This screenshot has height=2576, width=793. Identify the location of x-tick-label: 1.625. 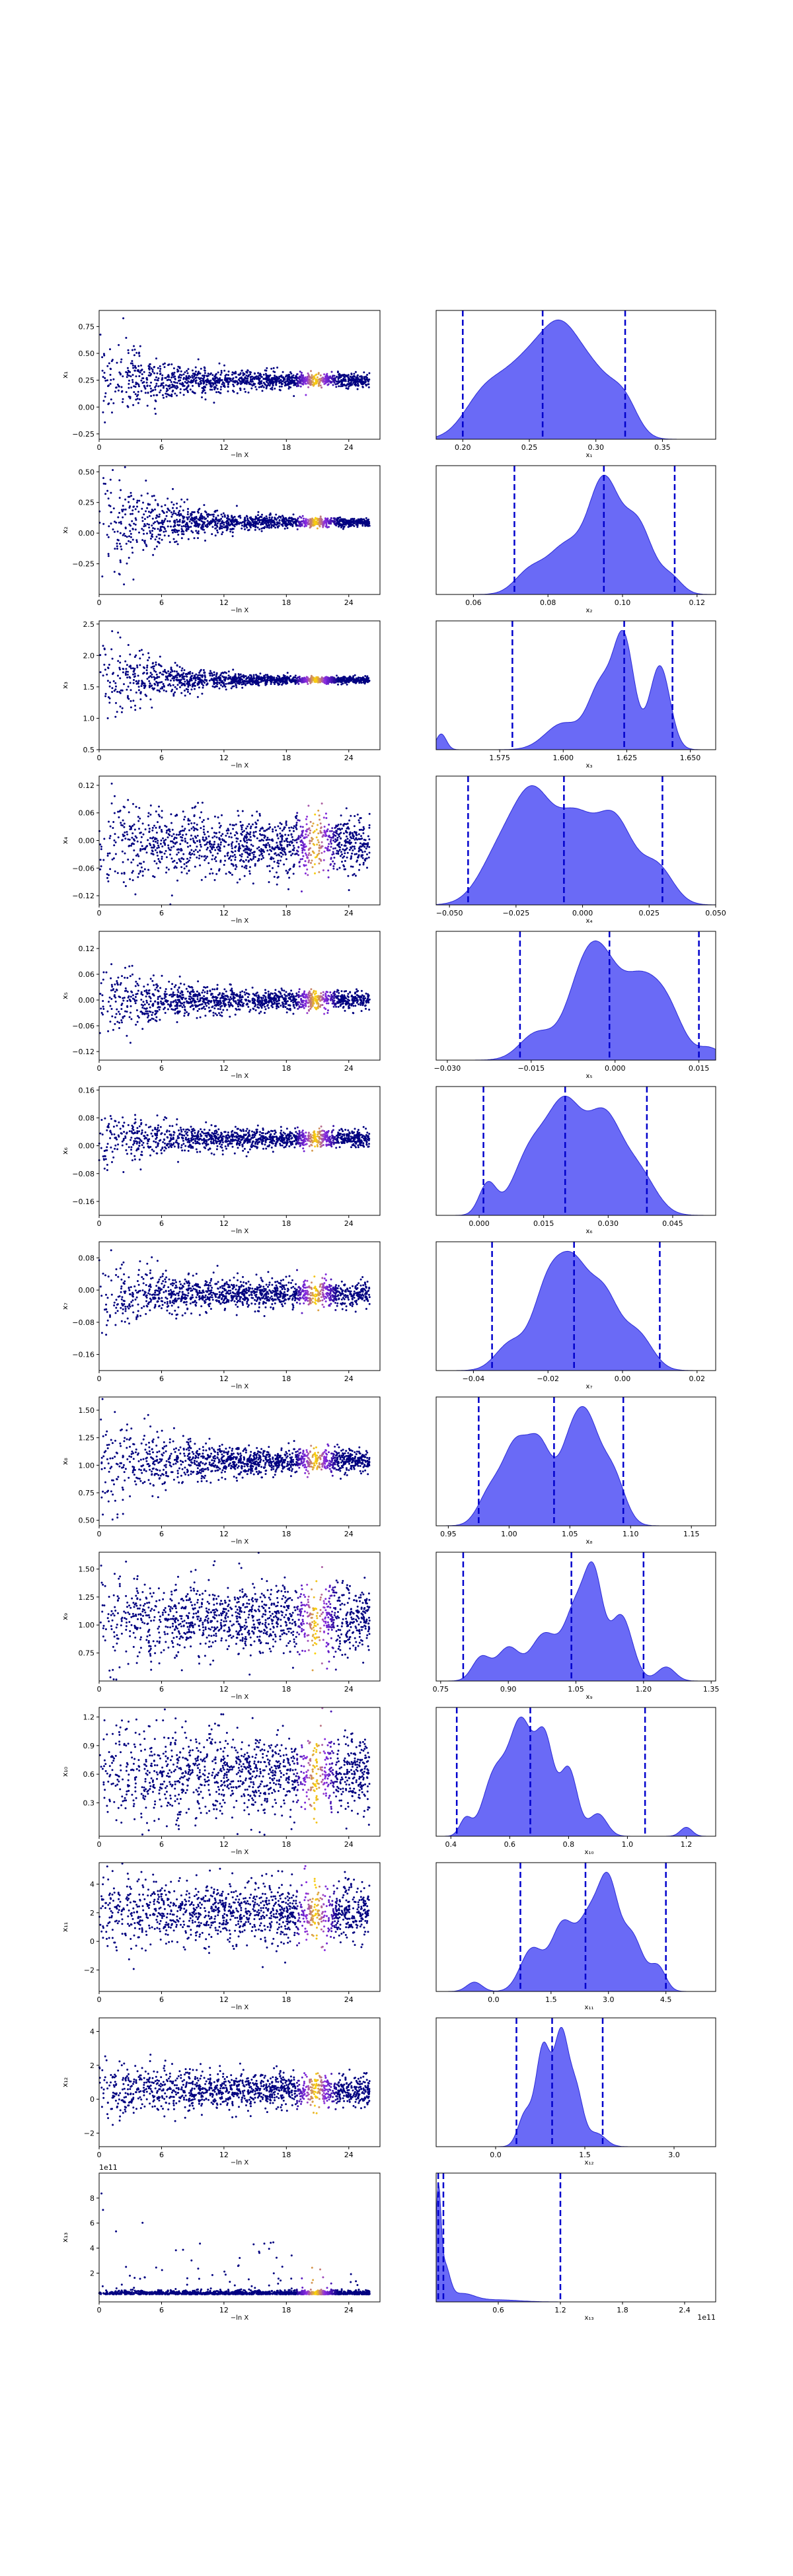
(628, 758).